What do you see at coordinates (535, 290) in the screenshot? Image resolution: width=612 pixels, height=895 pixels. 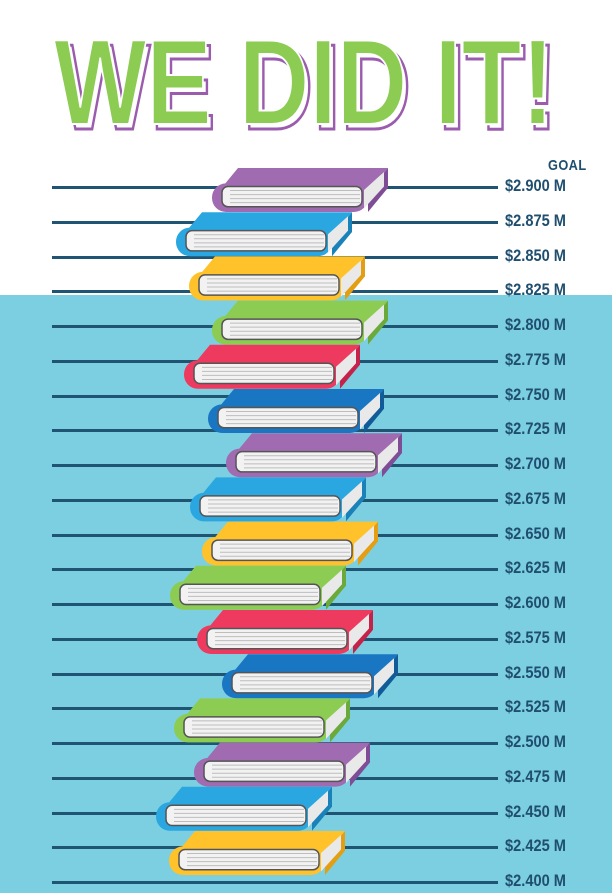 I see `scale-label: $2.825 M` at bounding box center [535, 290].